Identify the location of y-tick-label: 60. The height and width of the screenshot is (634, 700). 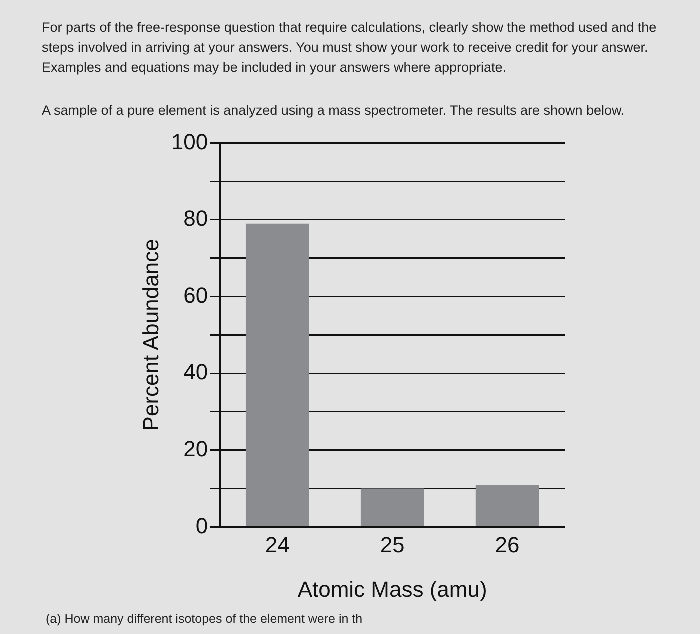
(196, 295).